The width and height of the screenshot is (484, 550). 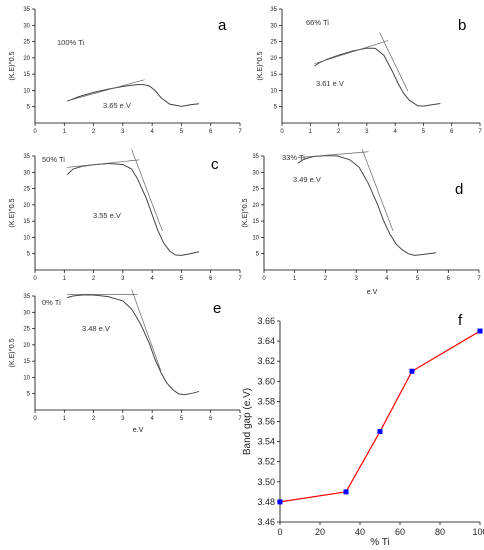 What do you see at coordinates (293, 157) in the screenshot?
I see `annotation-text: 33% Ti` at bounding box center [293, 157].